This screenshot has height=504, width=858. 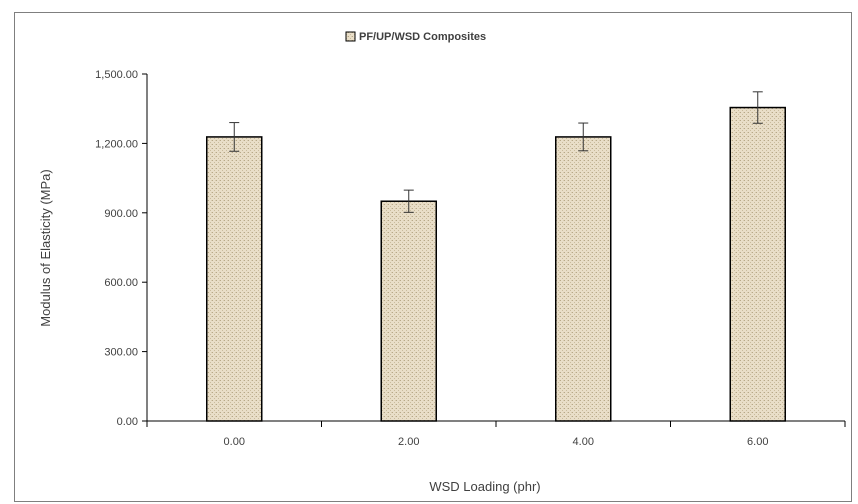 I want to click on y-tick-label: 900.00, so click(x=121, y=214).